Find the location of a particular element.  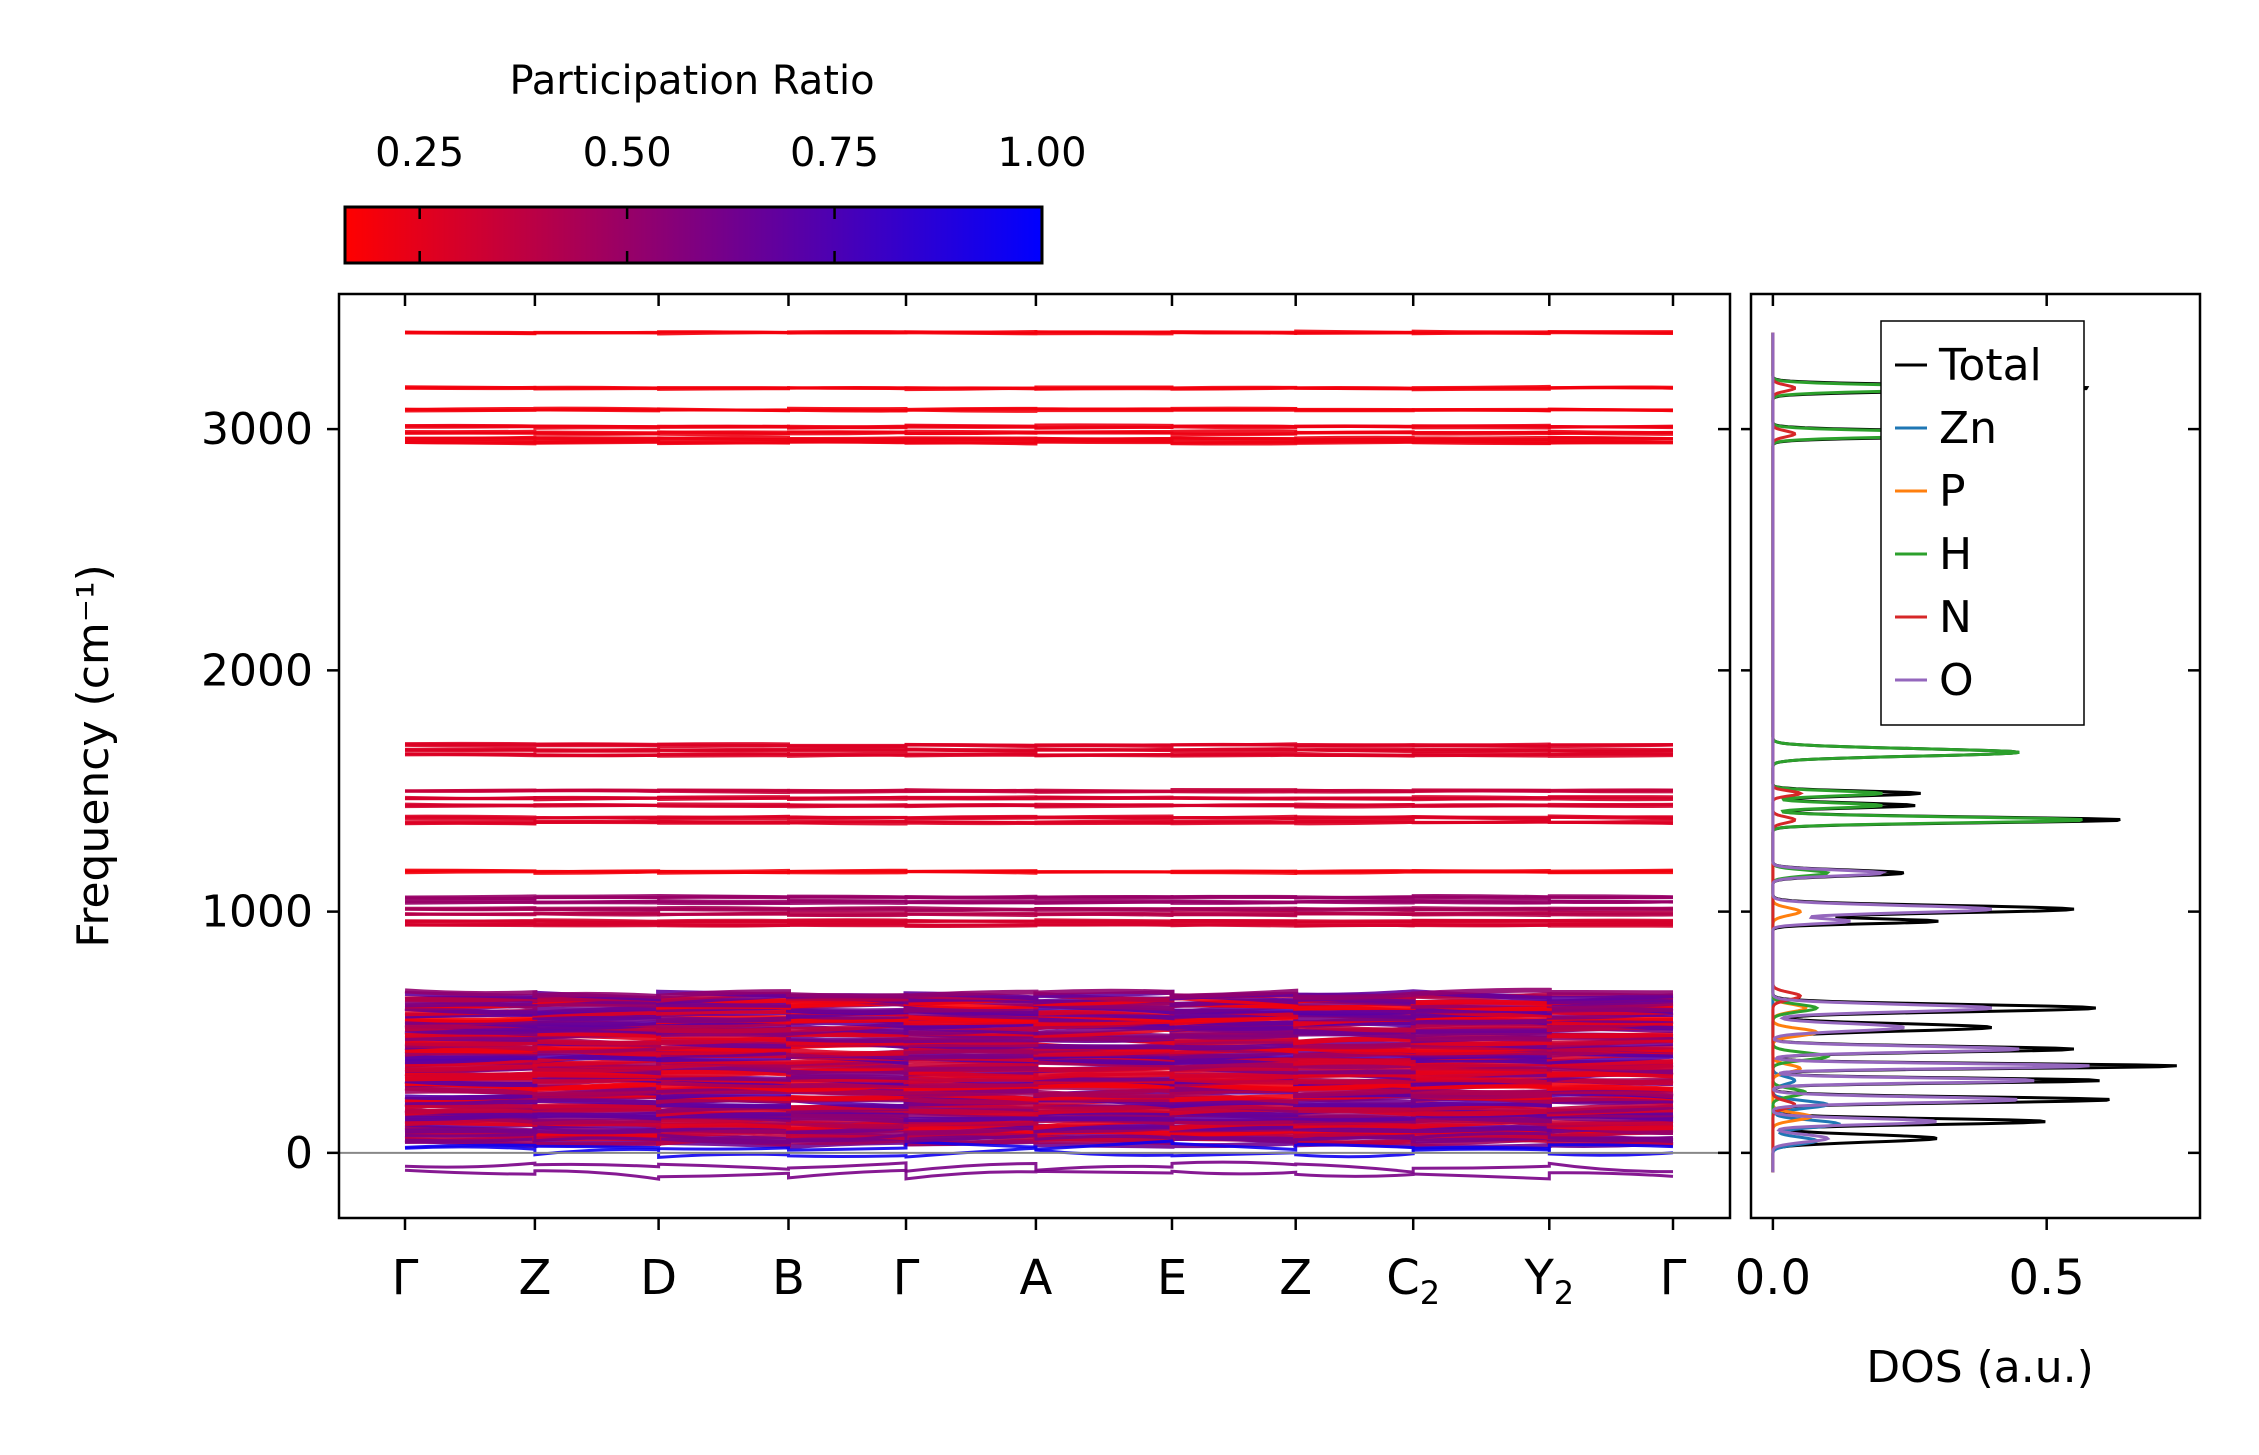

kpoint-label: E is located at coordinates (1172, 1278).